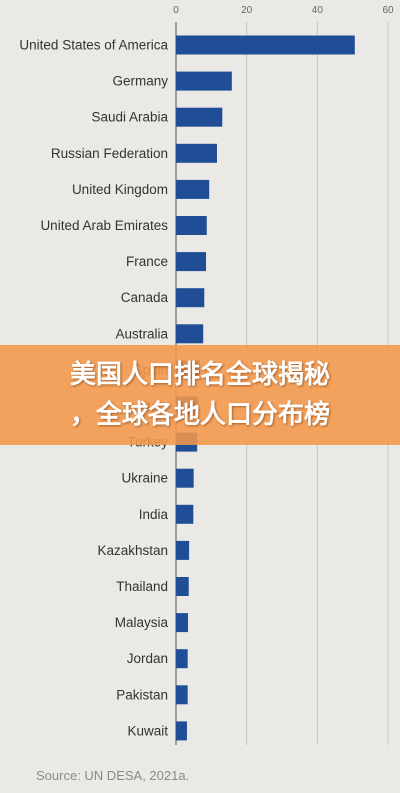  I want to click on category-label-7: Canada, so click(145, 297).